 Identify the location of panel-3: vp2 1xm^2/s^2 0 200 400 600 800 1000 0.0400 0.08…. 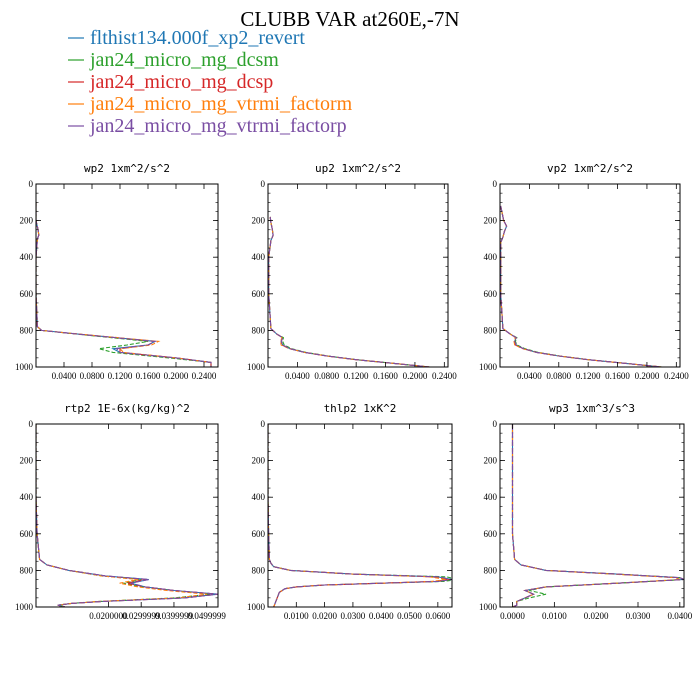
(584, 271).